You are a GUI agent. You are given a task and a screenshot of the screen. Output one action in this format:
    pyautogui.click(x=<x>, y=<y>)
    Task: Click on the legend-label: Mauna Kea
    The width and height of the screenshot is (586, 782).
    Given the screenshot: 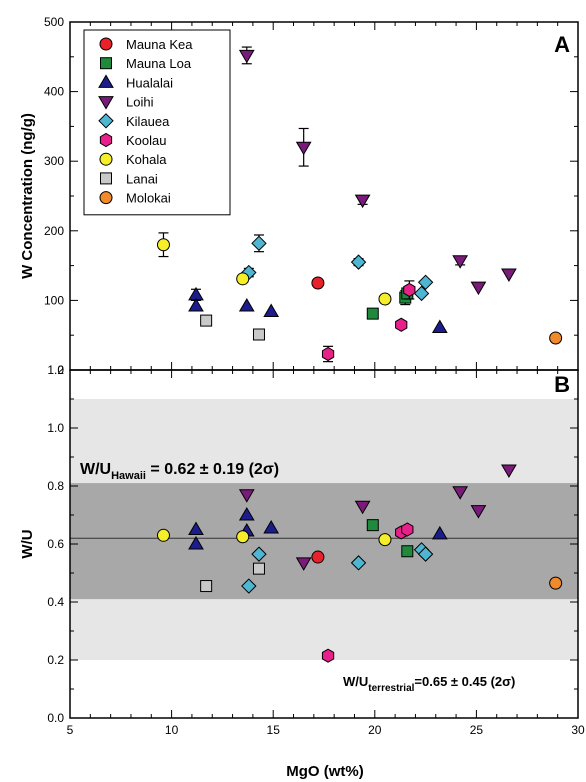 What is the action you would take?
    pyautogui.click(x=159, y=44)
    